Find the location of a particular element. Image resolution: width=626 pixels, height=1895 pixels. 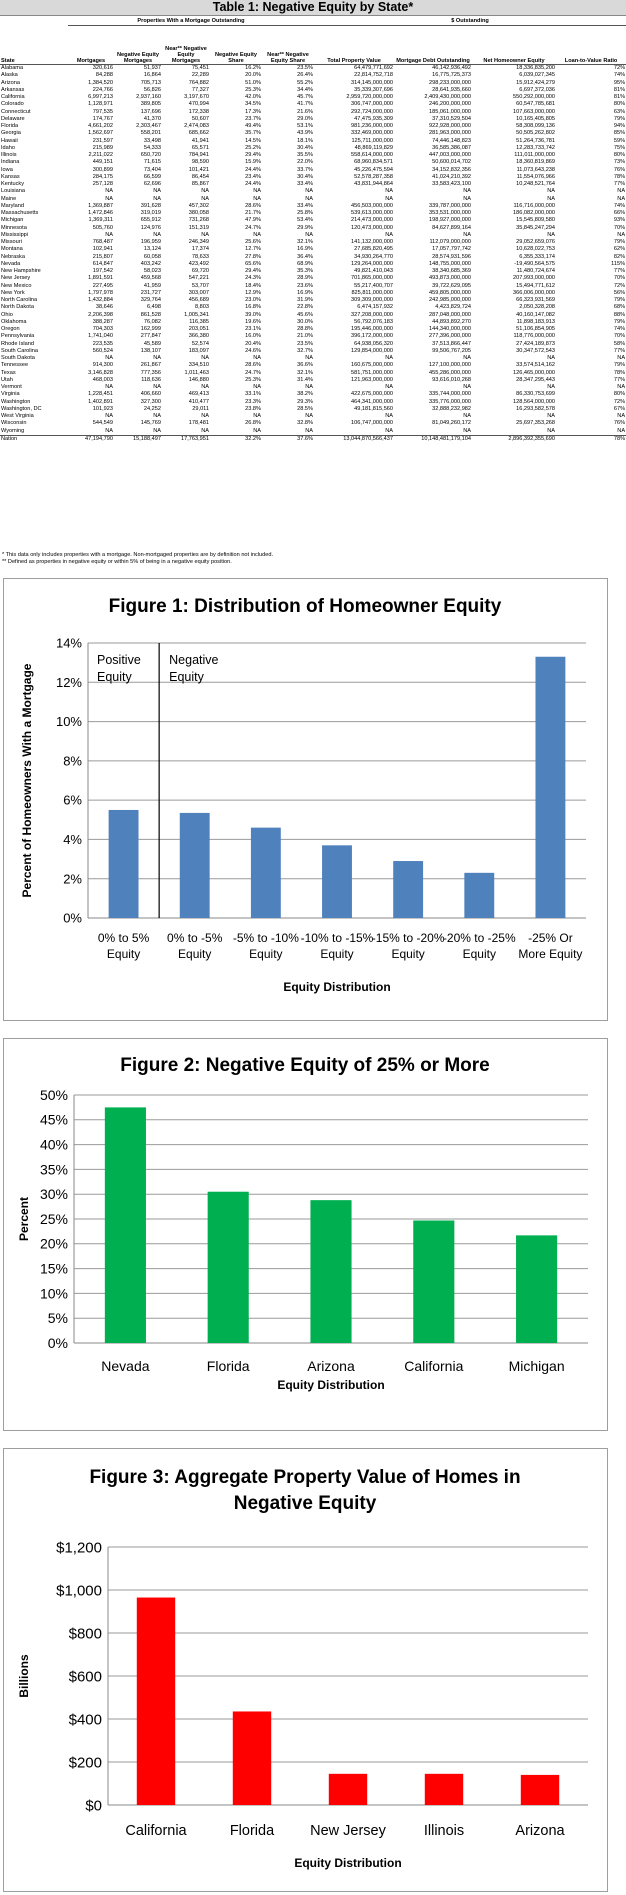

table-cell: 320,616 is located at coordinates (102, 68).